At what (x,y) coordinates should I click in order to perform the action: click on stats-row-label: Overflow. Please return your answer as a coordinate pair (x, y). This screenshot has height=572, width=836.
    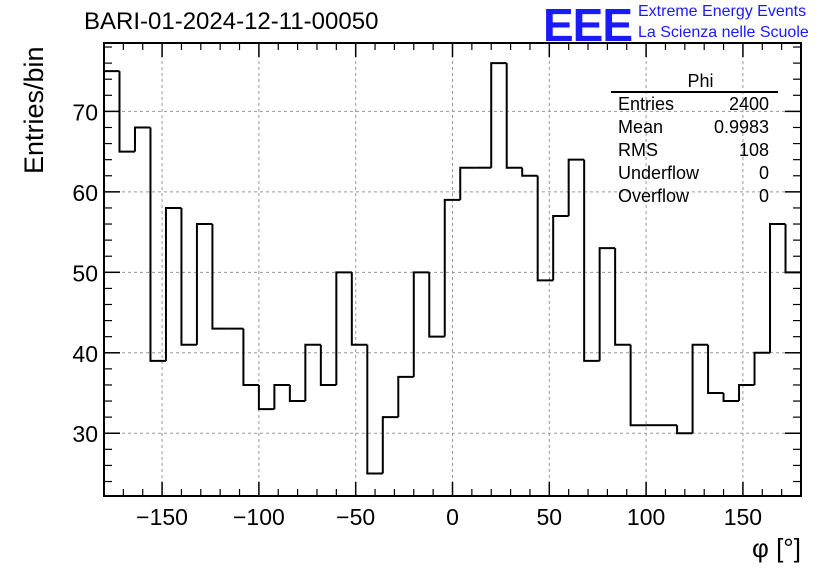
    Looking at the image, I should click on (654, 196).